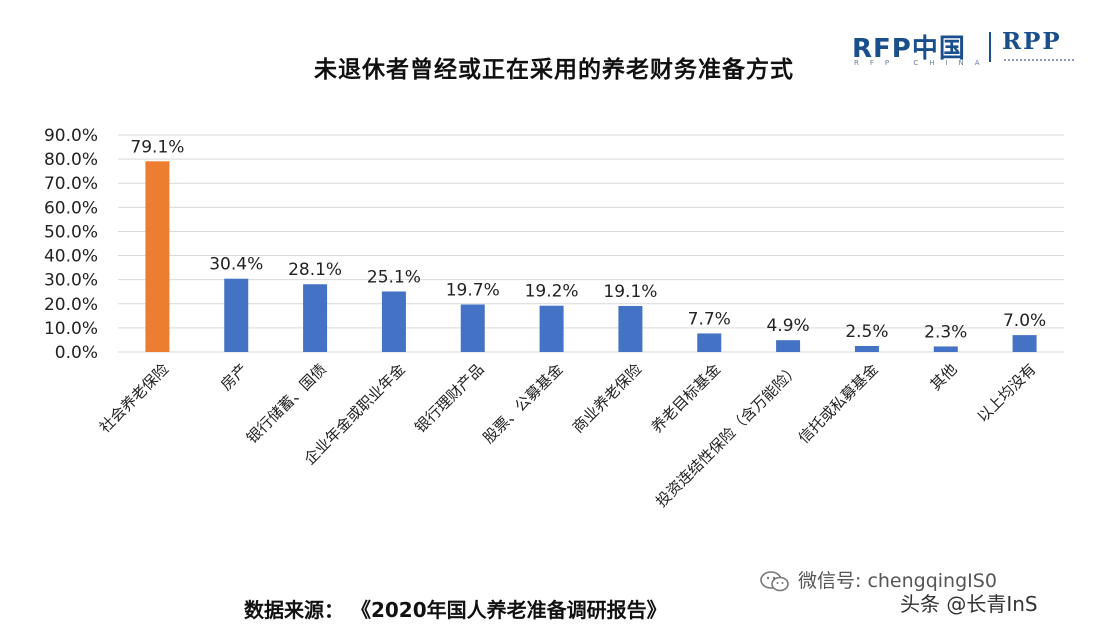 The image size is (1108, 626). I want to click on data-label: 28.1%, so click(315, 270).